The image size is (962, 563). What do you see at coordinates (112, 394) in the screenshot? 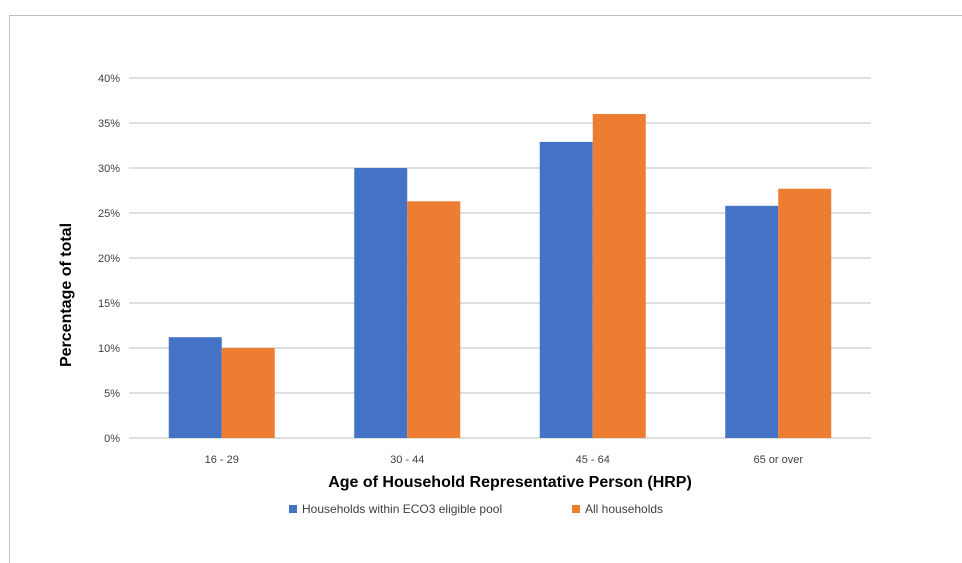
I see `y-tick-label: 5%` at bounding box center [112, 394].